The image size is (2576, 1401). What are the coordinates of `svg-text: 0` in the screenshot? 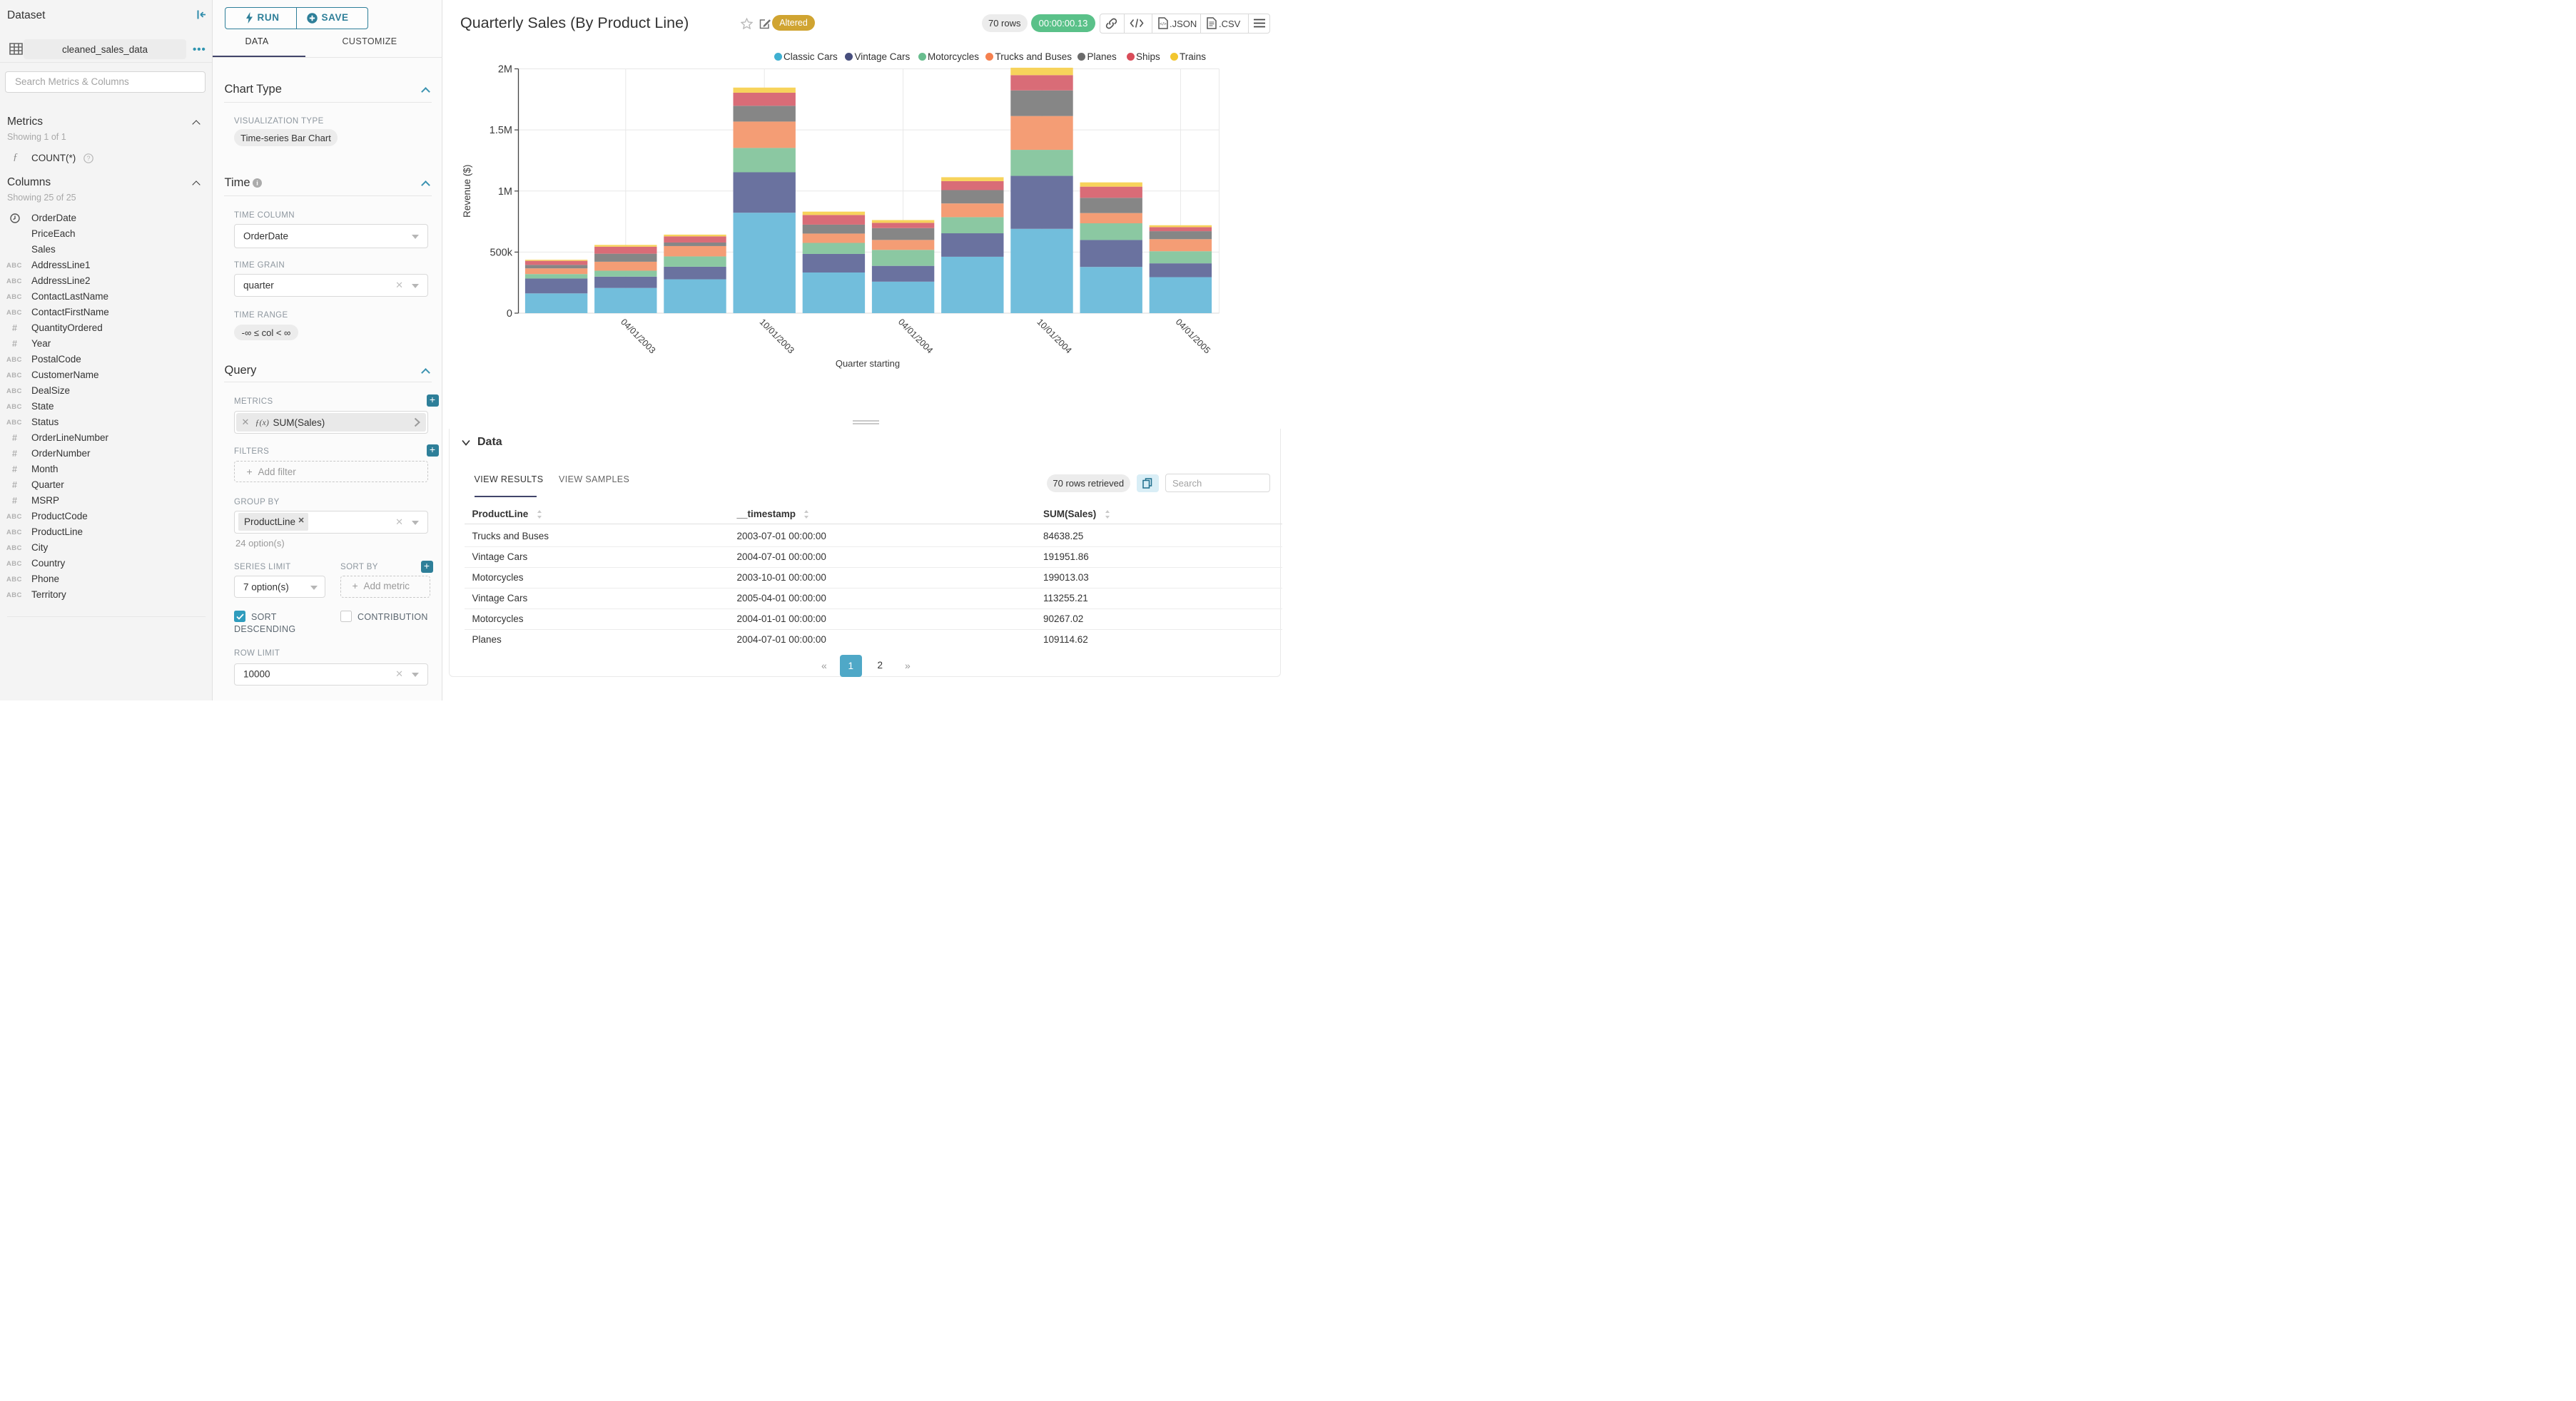 It's located at (509, 314).